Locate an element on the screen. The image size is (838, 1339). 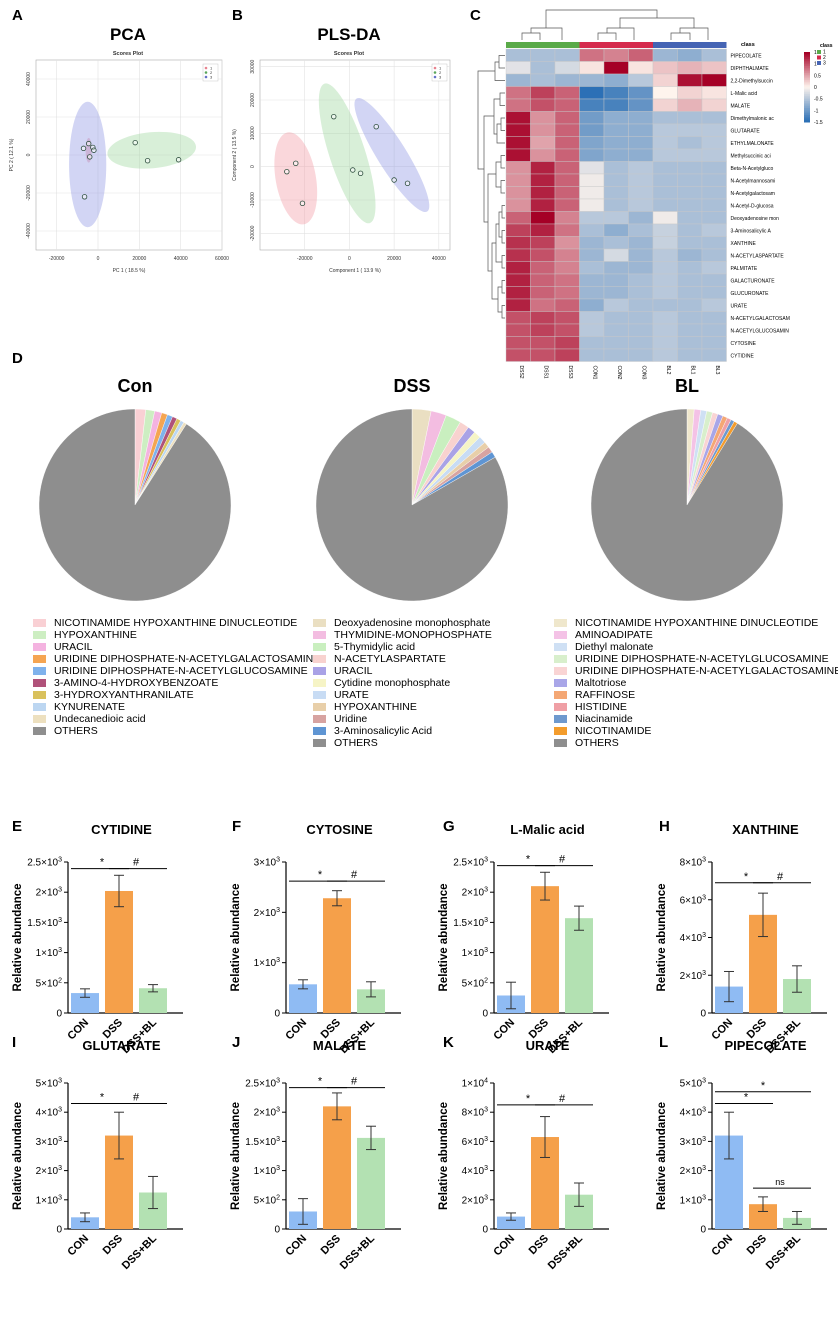
panel-letter-b: B is located at coordinates (237, 15).